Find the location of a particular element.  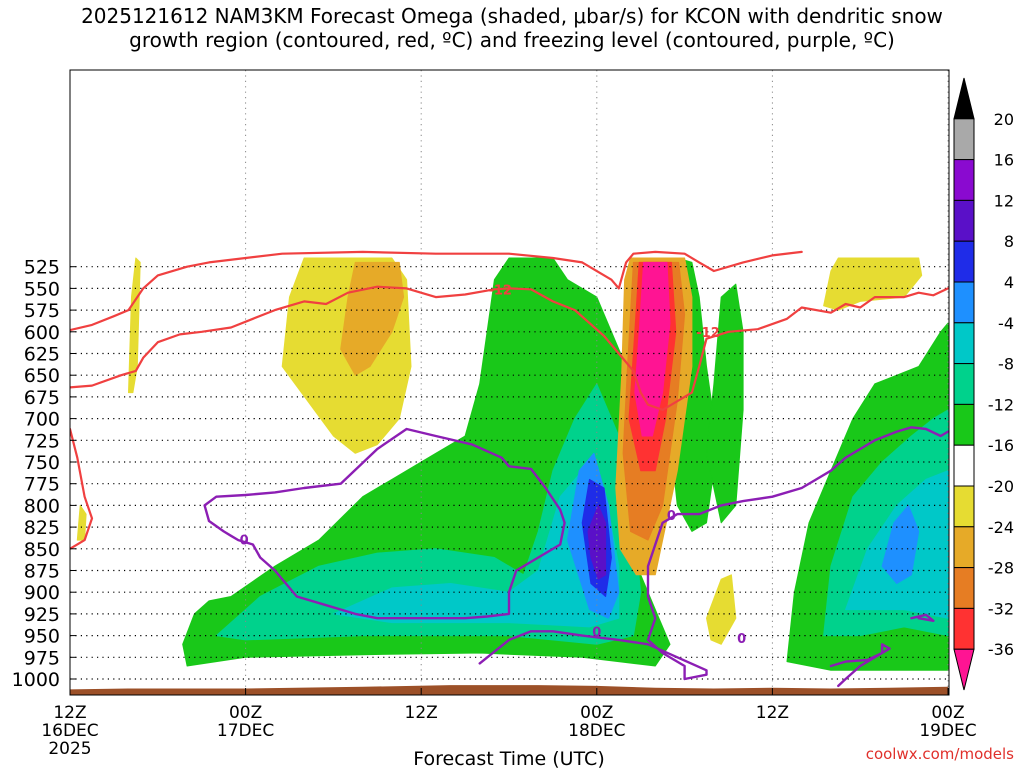

contour-freezing-level-bottom is located at coordinates (860, 665).